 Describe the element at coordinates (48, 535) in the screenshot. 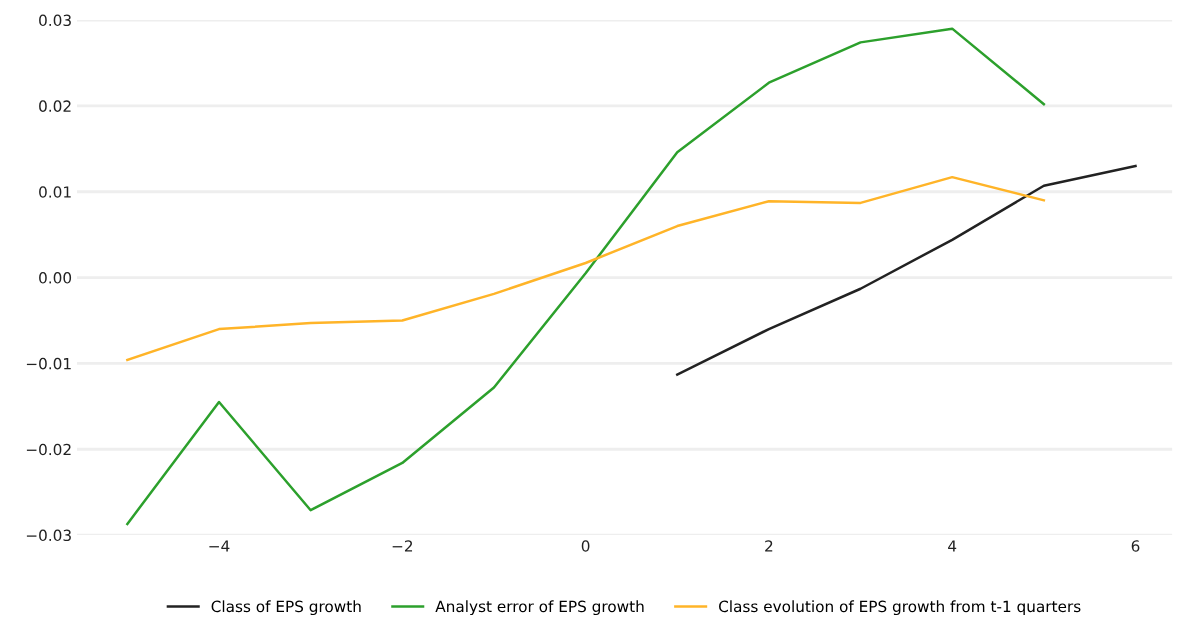

I see `y-tick-label: −0.03` at that location.